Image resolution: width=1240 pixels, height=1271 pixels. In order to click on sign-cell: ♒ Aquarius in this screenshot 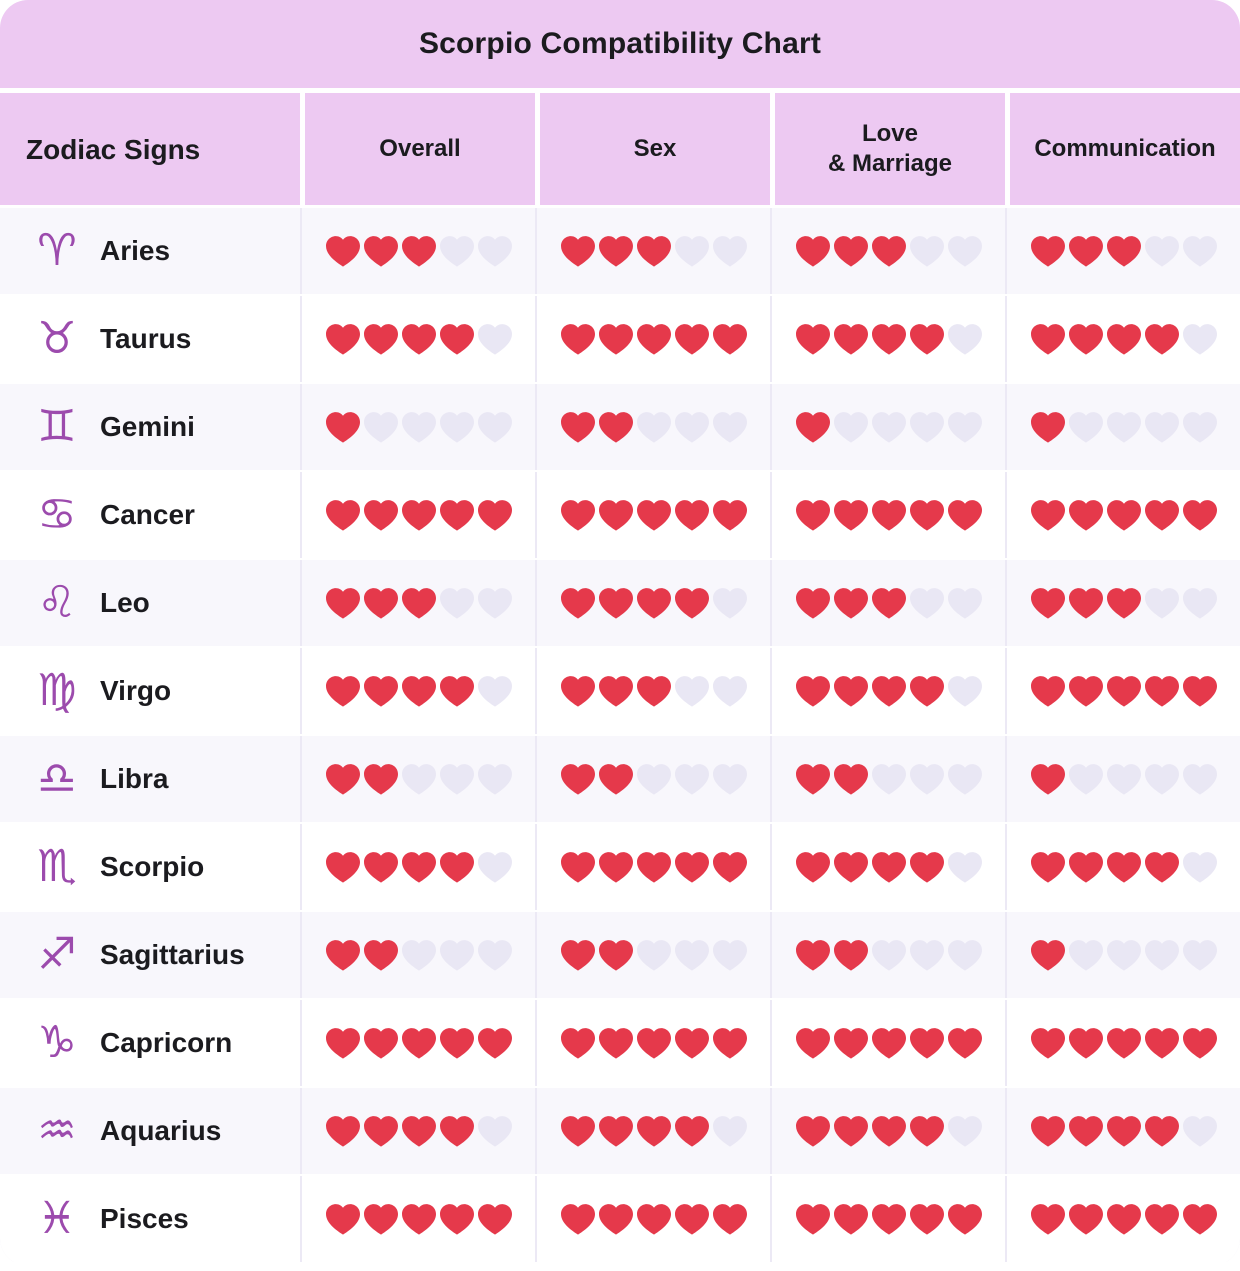, I will do `click(150, 1131)`.